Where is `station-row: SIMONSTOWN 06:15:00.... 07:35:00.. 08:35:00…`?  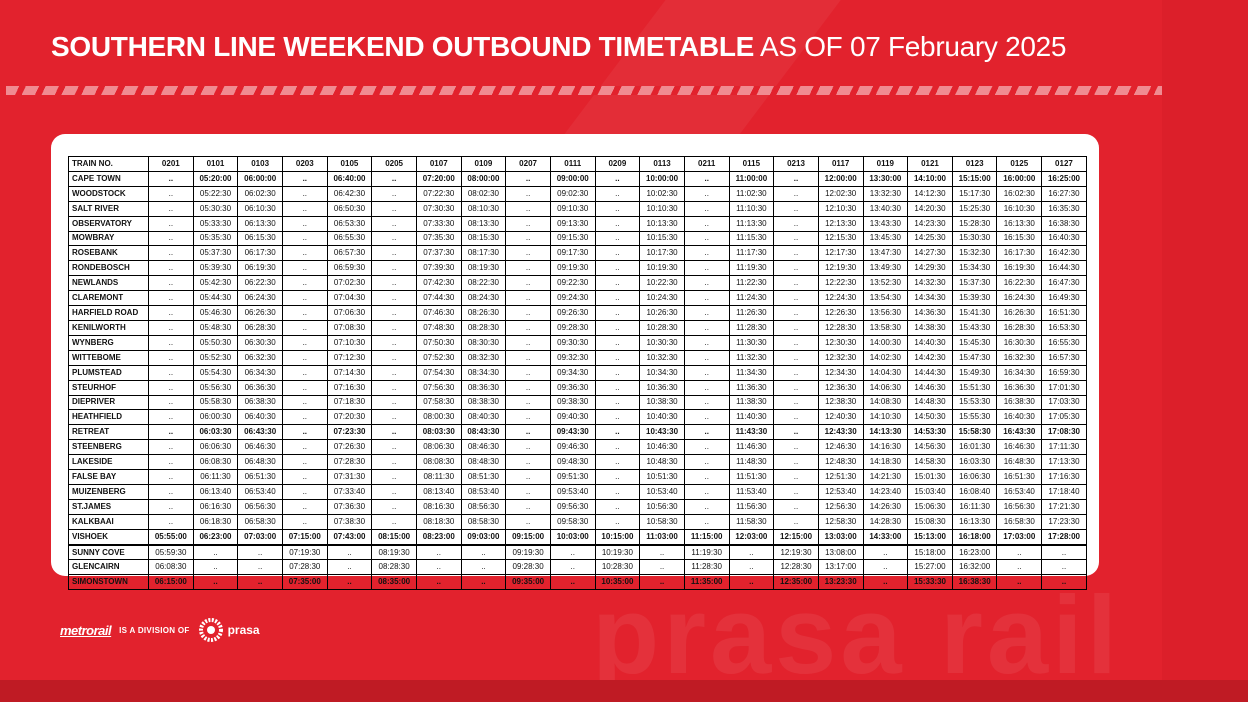 station-row: SIMONSTOWN 06:15:00.... 07:35:00.. 08:35:00… is located at coordinates (577, 582).